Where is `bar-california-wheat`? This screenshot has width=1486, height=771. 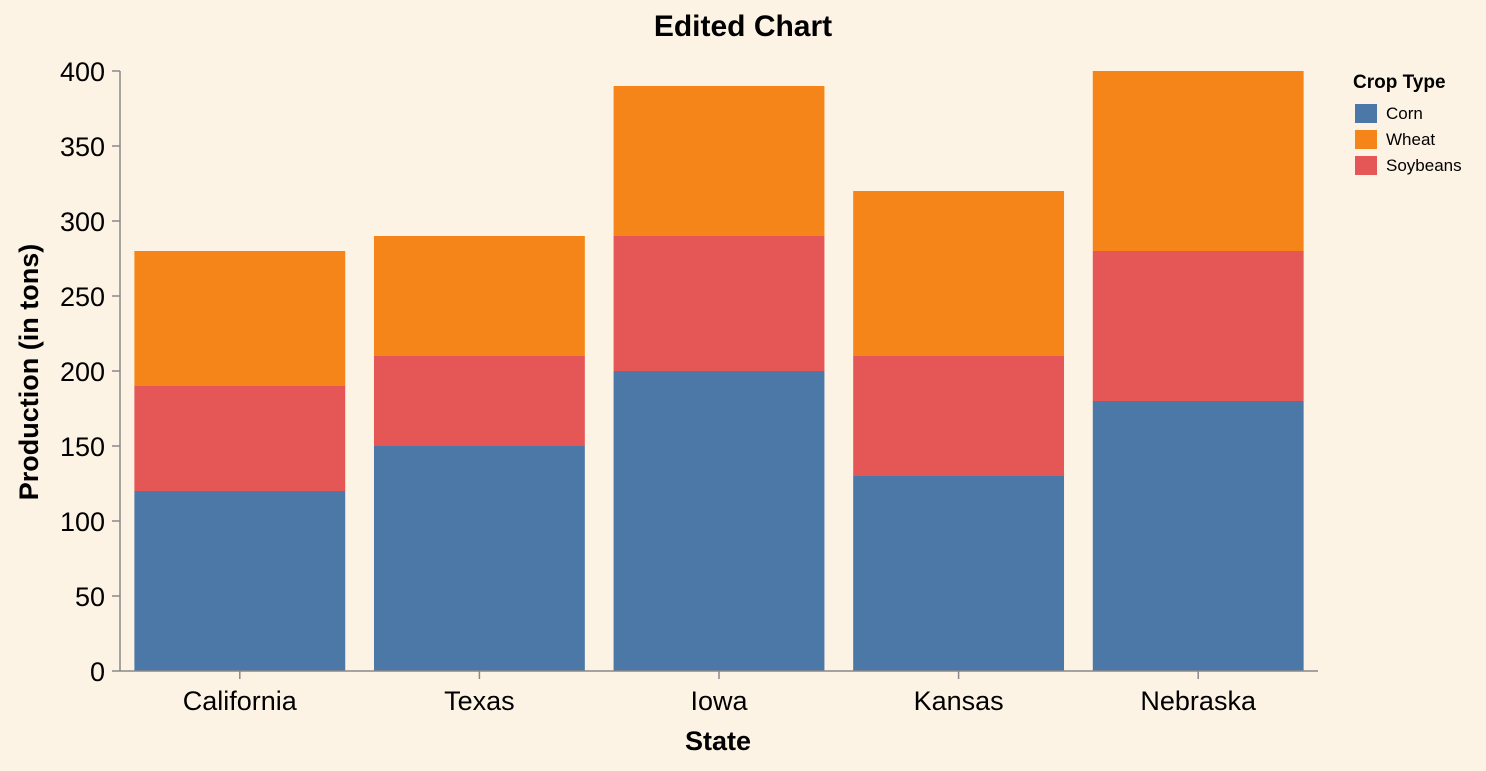 bar-california-wheat is located at coordinates (240, 318).